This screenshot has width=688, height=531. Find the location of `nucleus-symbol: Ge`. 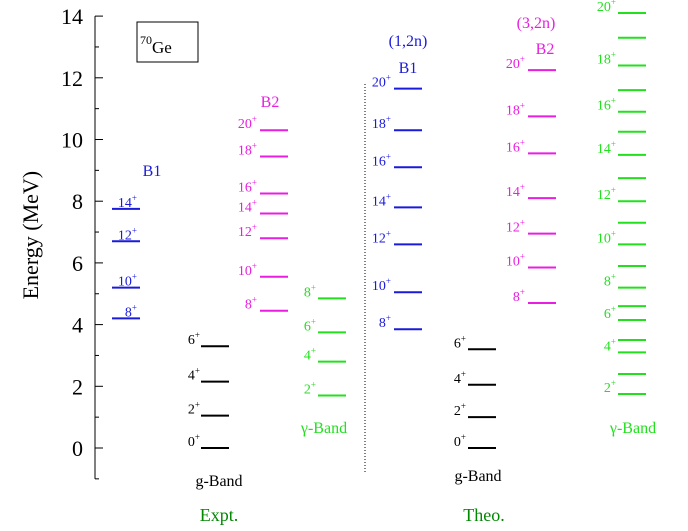

nucleus-symbol: Ge is located at coordinates (162, 47).